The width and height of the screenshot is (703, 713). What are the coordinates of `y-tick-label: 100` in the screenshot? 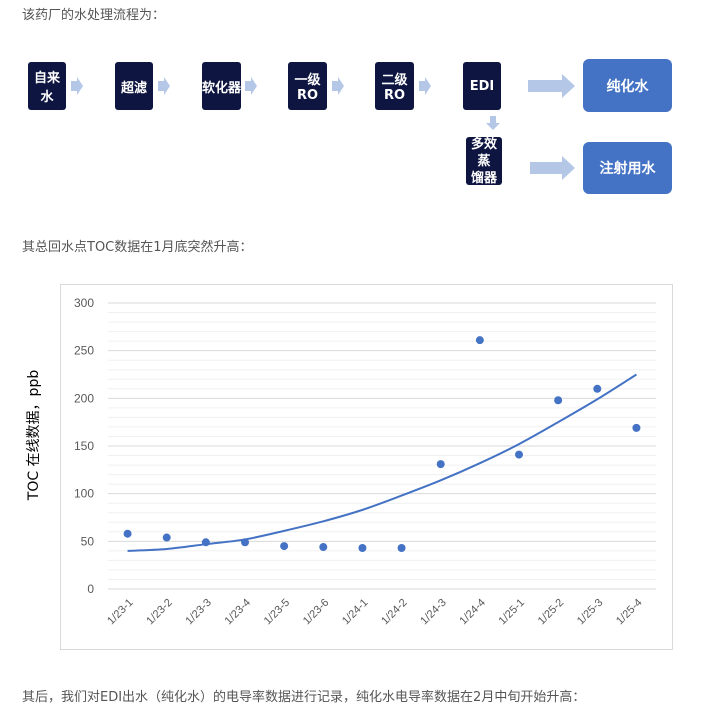 It's located at (84, 494).